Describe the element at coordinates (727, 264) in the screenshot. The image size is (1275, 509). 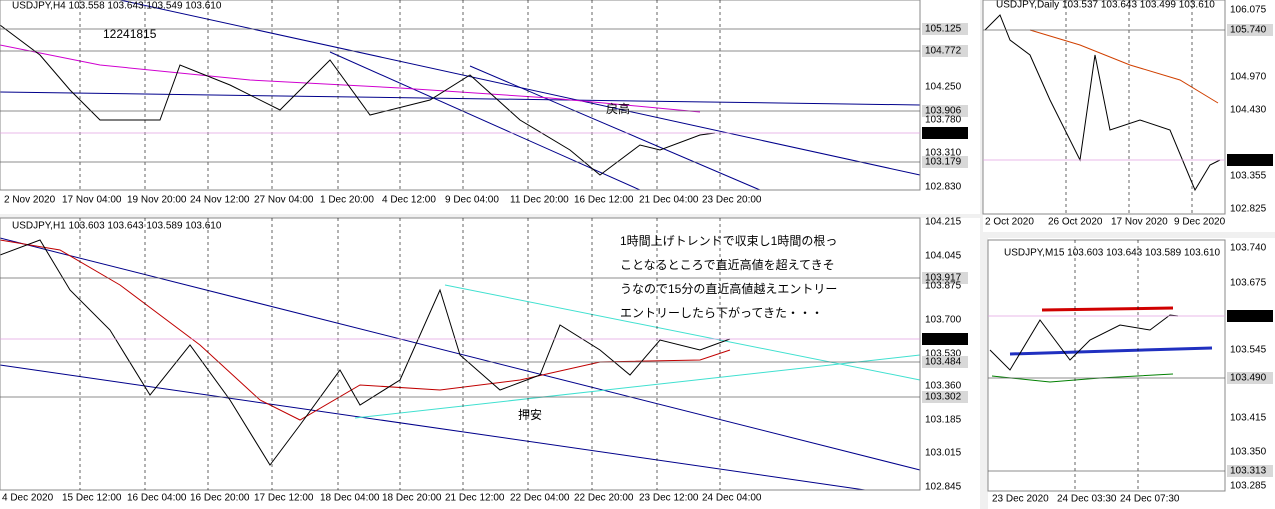
I see `annotation: ことなるところで直近高値を超えてきそ` at that location.